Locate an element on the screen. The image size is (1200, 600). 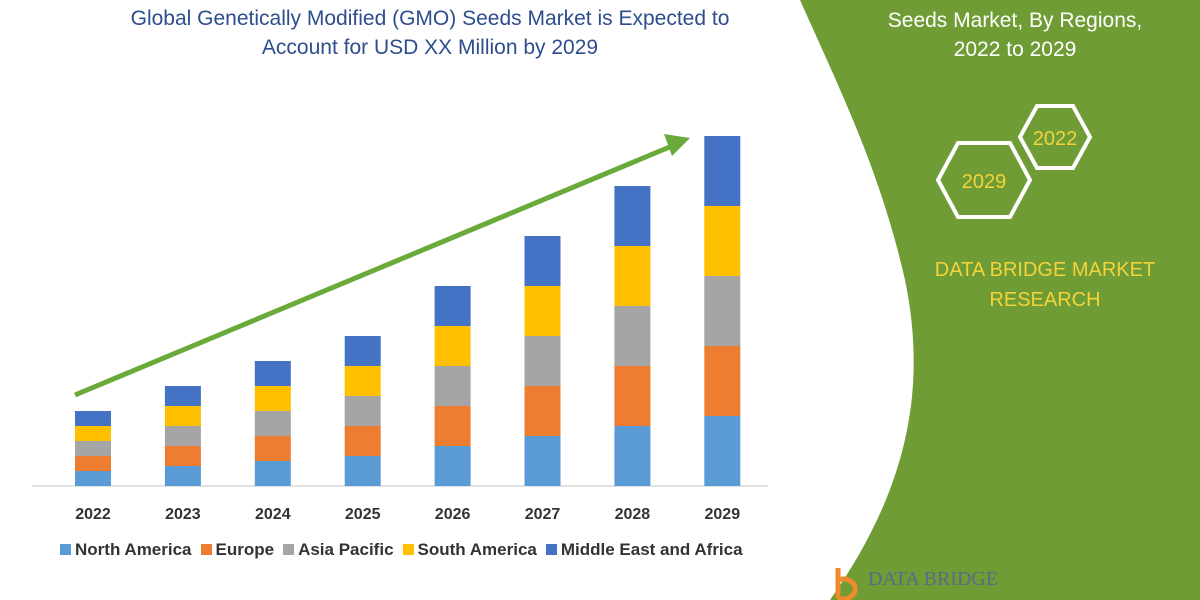
legend-item: Asia Pacific is located at coordinates (338, 550).